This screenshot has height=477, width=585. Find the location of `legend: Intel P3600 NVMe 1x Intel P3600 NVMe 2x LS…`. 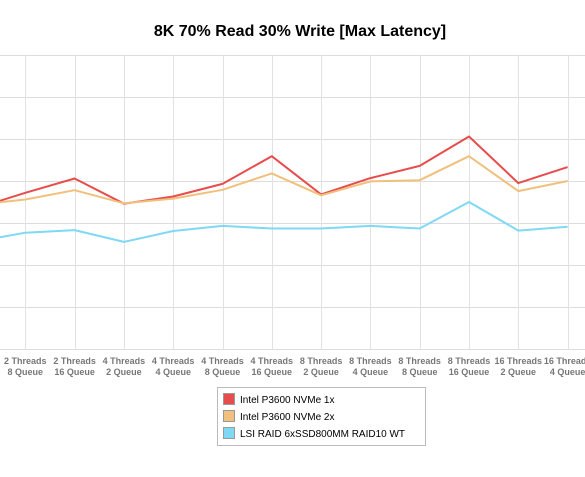

legend: Intel P3600 NVMe 1x Intel P3600 NVMe 2x LS… is located at coordinates (321, 416).